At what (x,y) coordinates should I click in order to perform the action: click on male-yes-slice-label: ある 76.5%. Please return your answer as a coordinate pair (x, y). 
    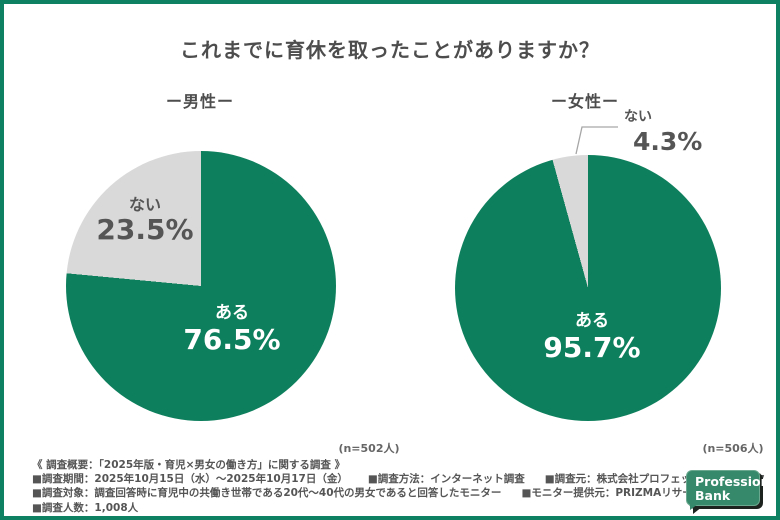
    Looking at the image, I should click on (232, 329).